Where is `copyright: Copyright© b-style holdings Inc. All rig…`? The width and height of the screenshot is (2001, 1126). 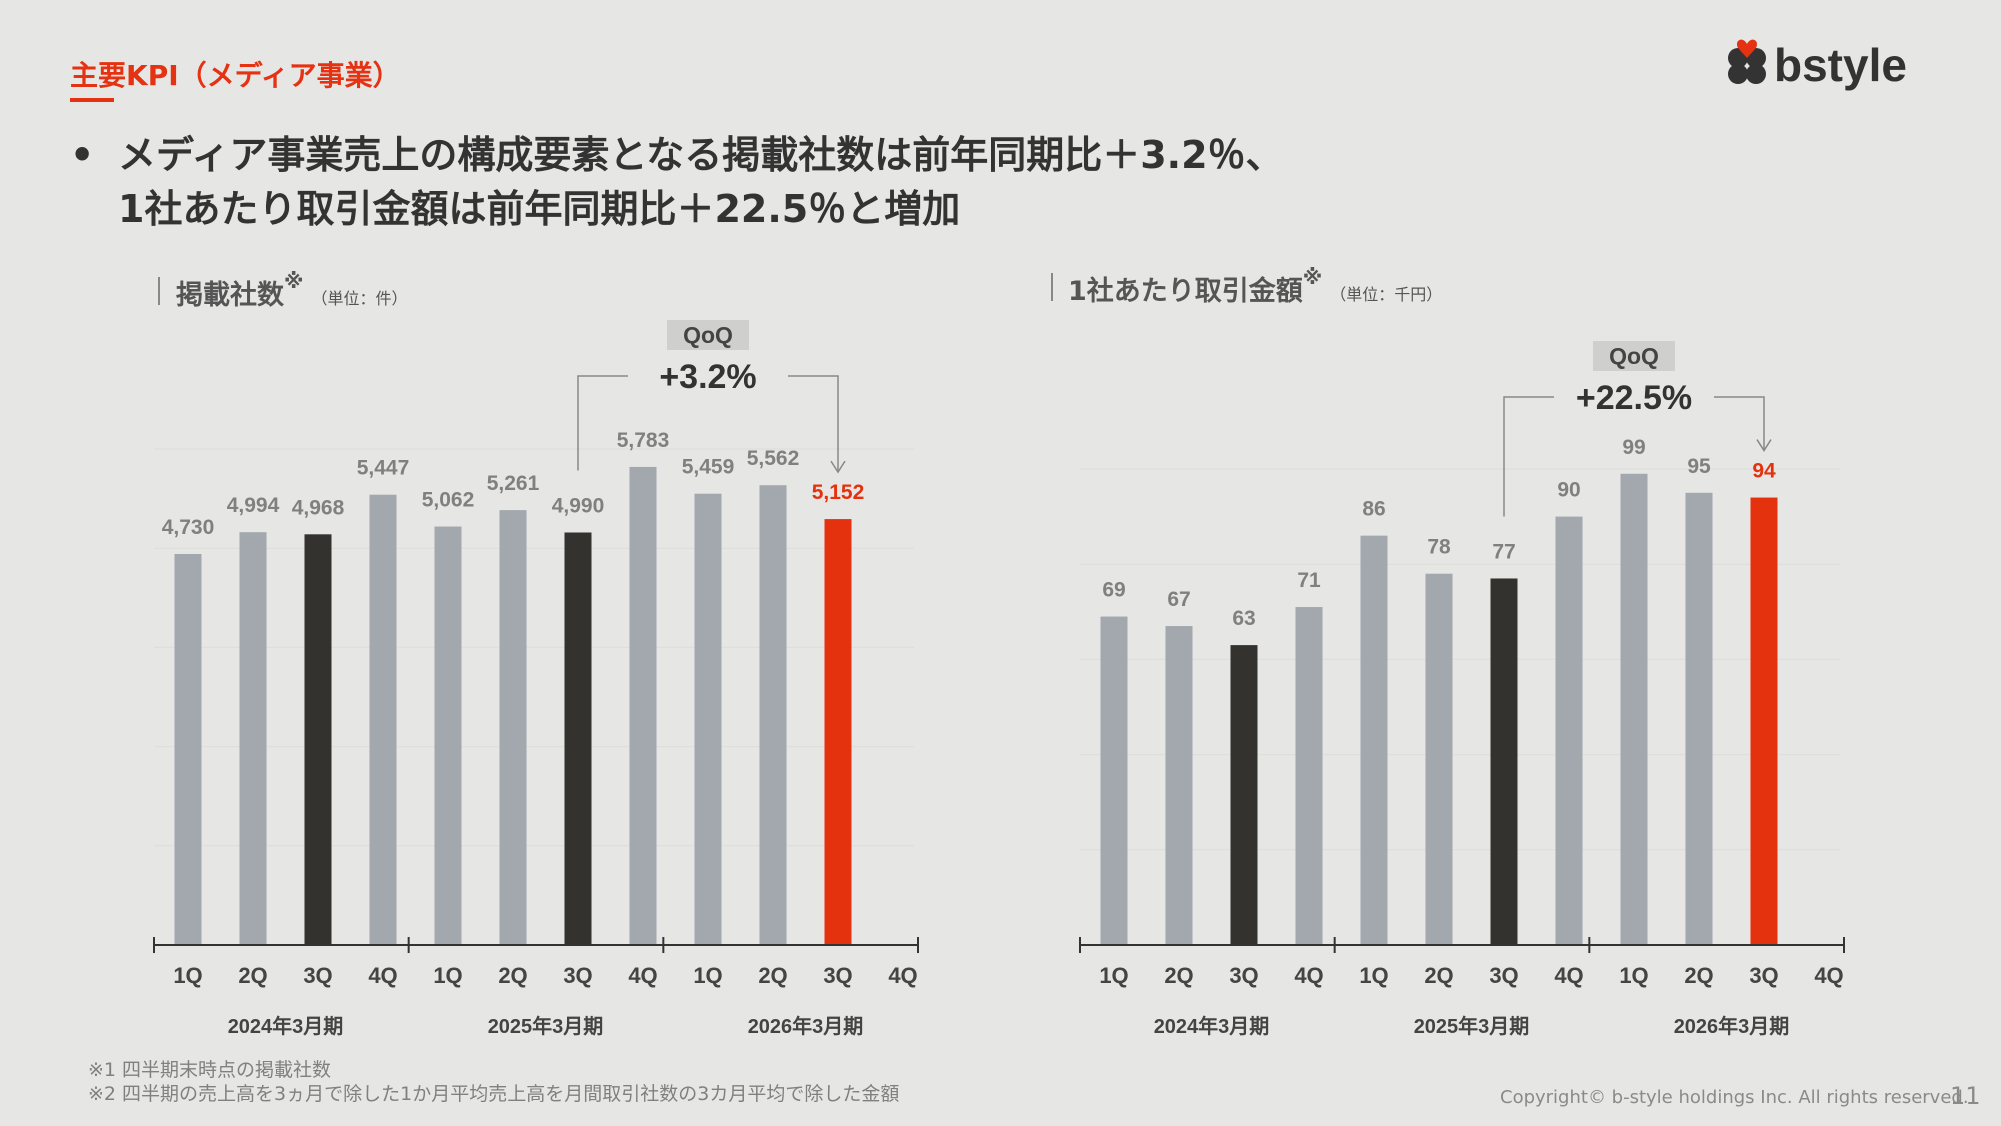
copyright: Copyright© b-style holdings Inc. All rig… is located at coordinates (1734, 1097).